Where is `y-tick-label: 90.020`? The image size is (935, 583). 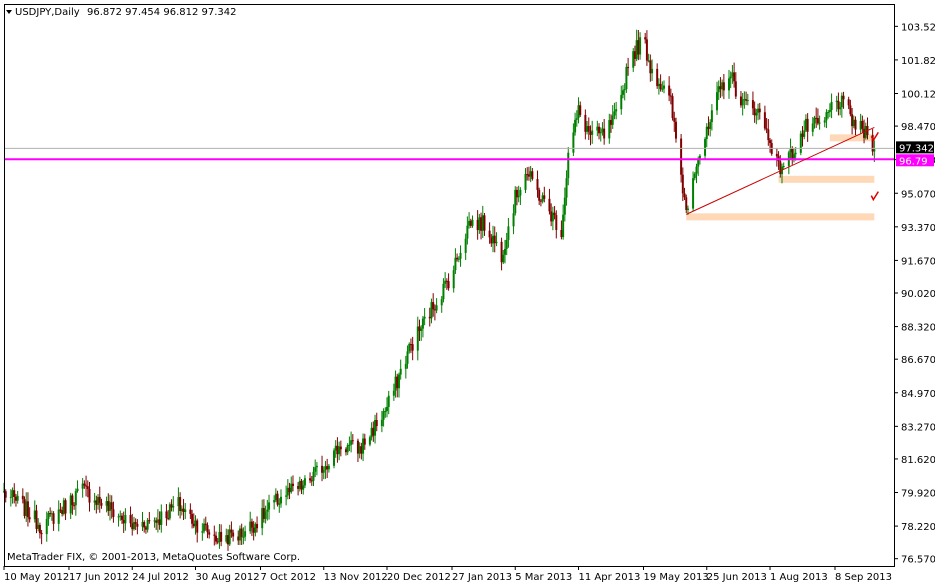 y-tick-label: 90.020 is located at coordinates (918, 294).